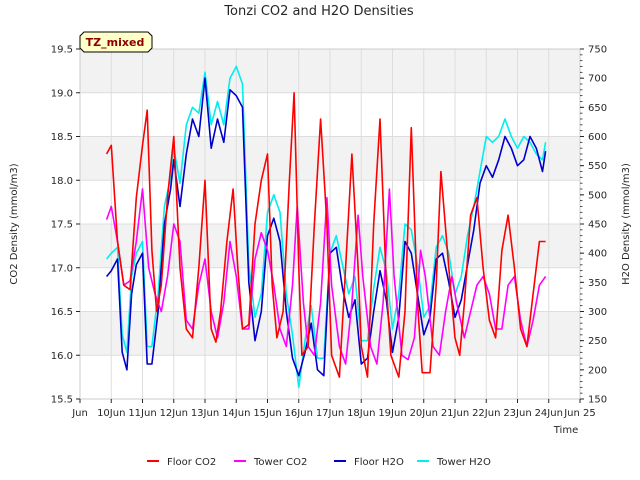 This screenshot has width=640, height=480. Describe the element at coordinates (62, 93) in the screenshot. I see `y-left-tick-label: 19.0` at that location.